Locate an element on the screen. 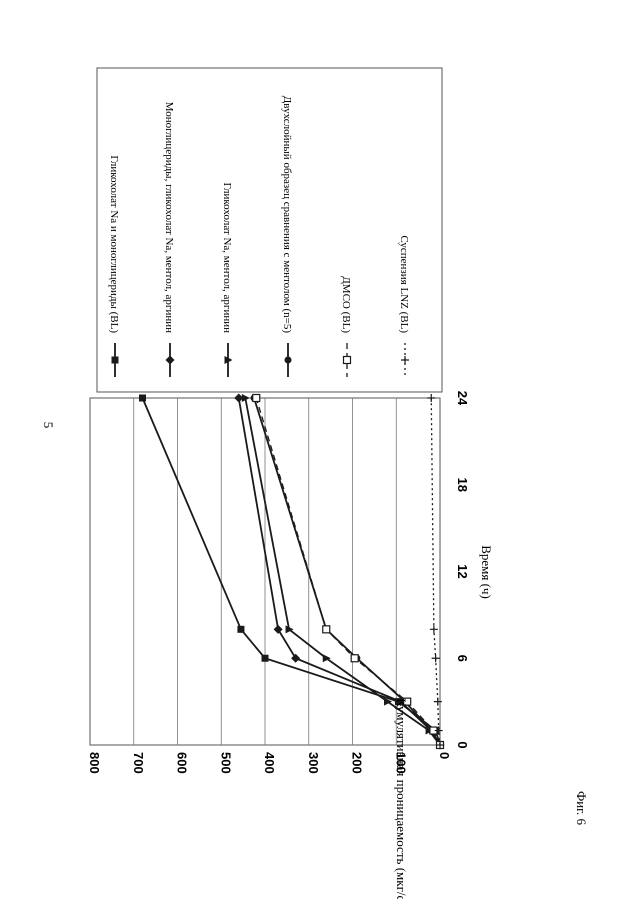 Image resolution: width=640 pixels, height=904 pixels. page-number: 5 is located at coordinates (48, 425).